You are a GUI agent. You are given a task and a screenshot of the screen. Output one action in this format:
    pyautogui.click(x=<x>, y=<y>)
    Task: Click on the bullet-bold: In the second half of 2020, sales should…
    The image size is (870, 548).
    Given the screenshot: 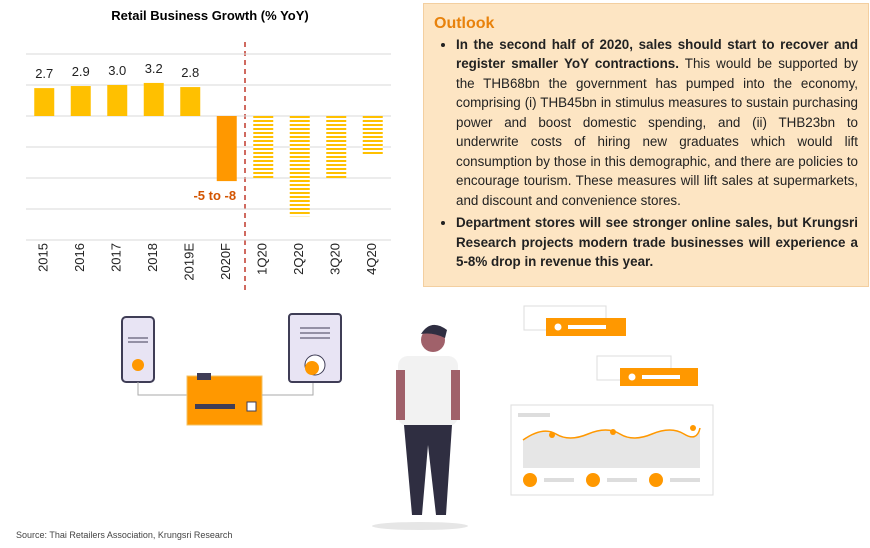 What is the action you would take?
    pyautogui.click(x=657, y=54)
    